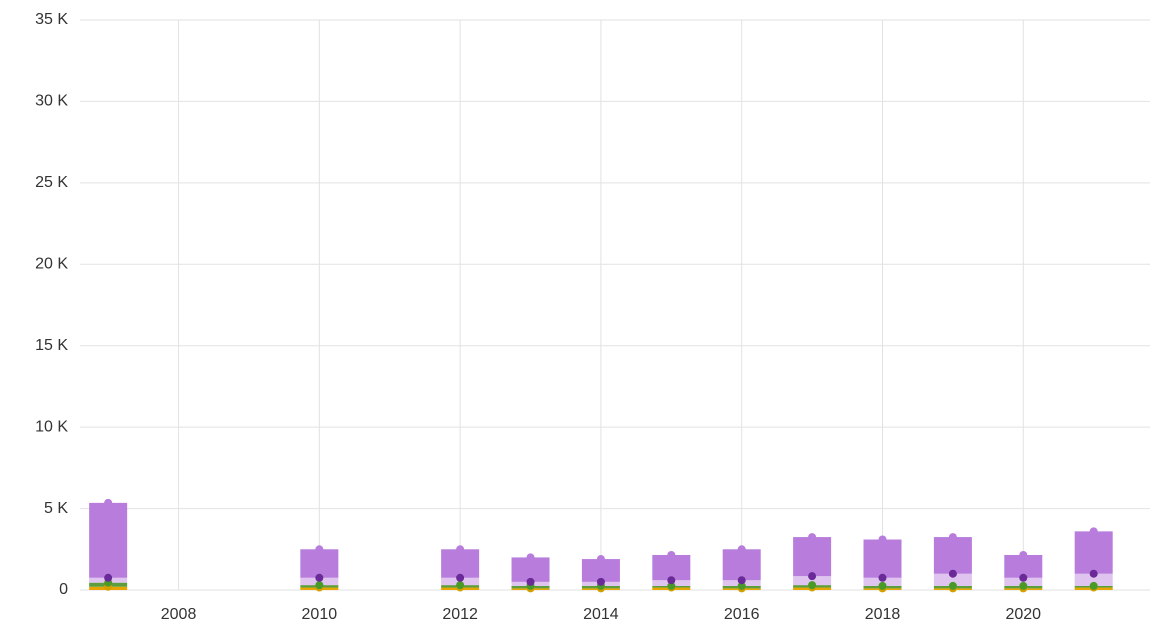 The image size is (1155, 631). What do you see at coordinates (51, 101) in the screenshot?
I see `y-tick-label: 30 K` at bounding box center [51, 101].